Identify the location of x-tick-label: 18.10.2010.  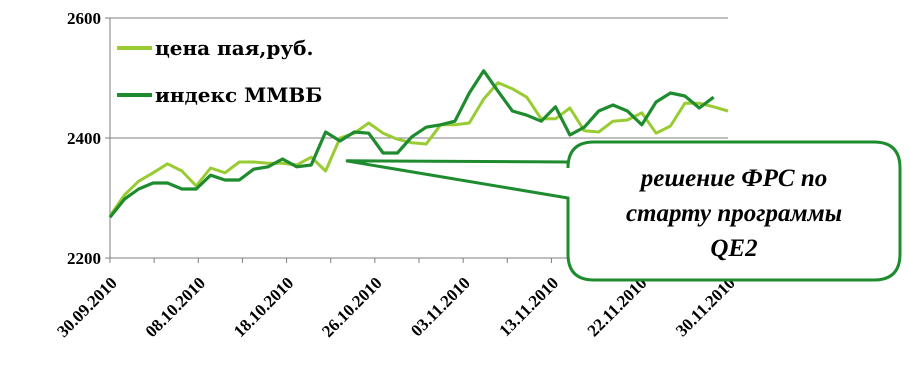
(264, 307).